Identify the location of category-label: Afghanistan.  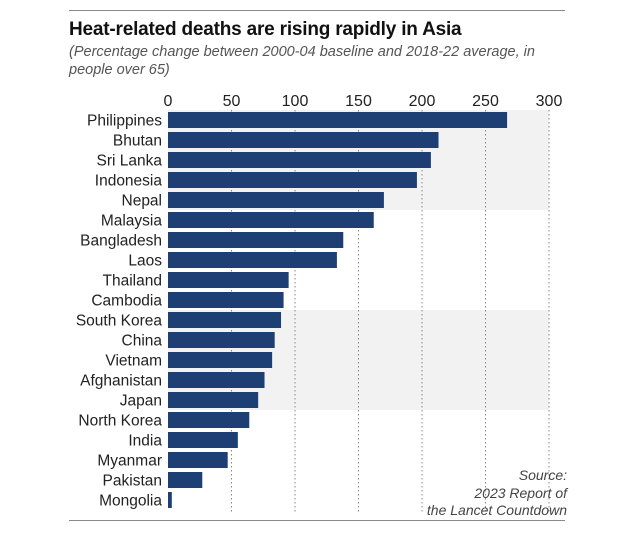
(121, 381).